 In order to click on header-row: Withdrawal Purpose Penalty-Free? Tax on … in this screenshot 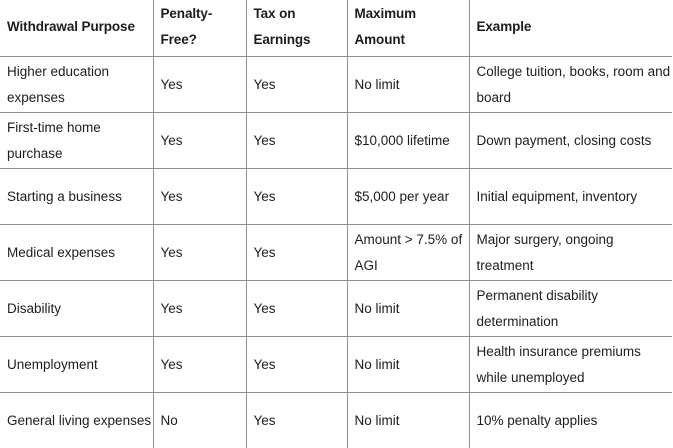, I will do `click(336, 28)`.